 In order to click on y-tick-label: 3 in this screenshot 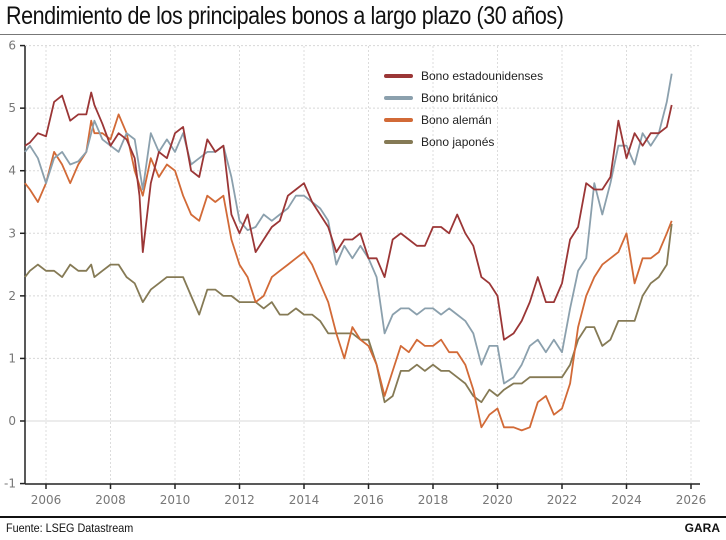, I will do `click(12, 233)`.